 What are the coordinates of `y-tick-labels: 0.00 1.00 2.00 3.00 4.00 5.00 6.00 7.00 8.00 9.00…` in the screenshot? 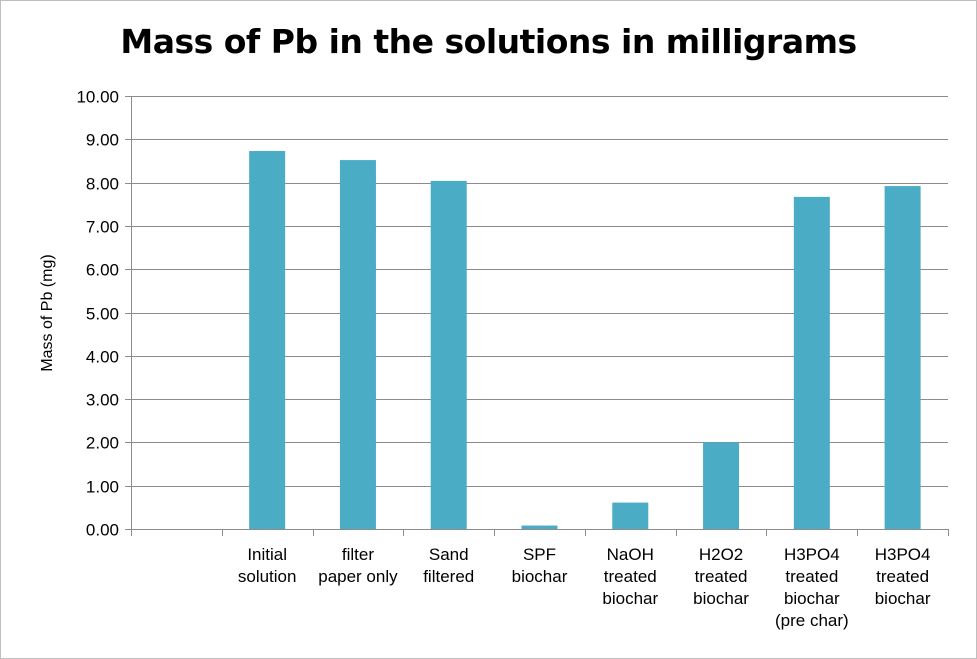 It's located at (97, 314).